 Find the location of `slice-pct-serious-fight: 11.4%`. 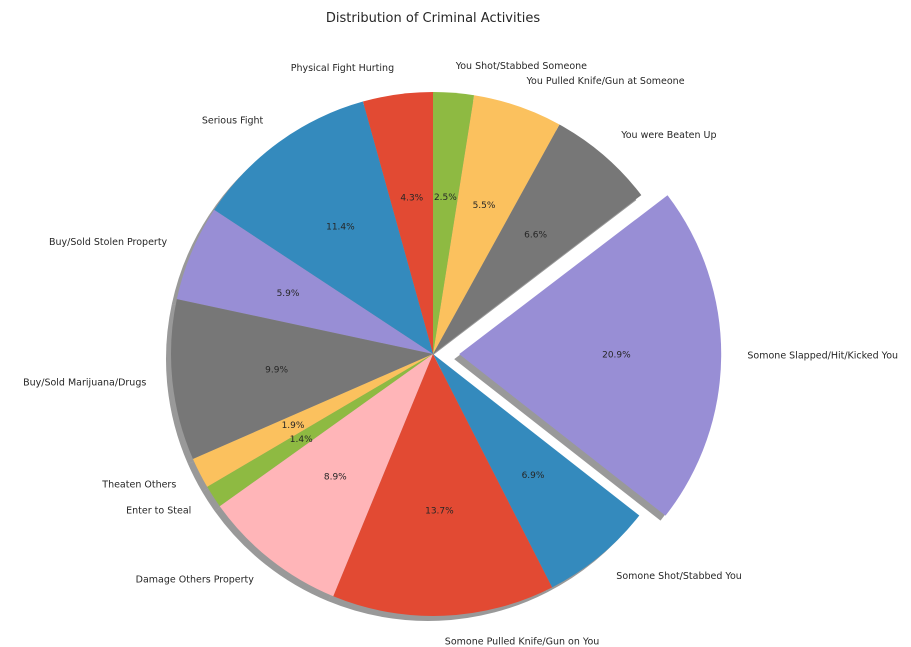

slice-pct-serious-fight: 11.4% is located at coordinates (340, 227).